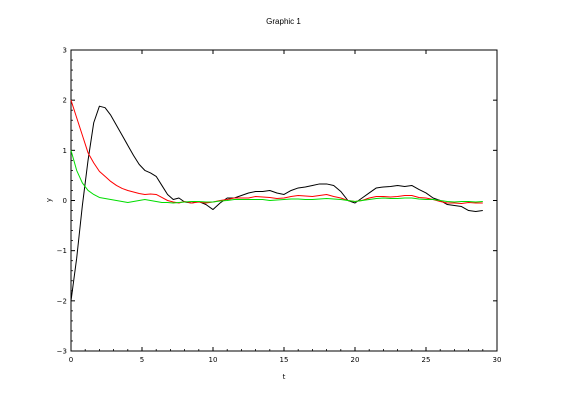  Describe the element at coordinates (142, 360) in the screenshot. I see `x-tick-label: 5` at that location.